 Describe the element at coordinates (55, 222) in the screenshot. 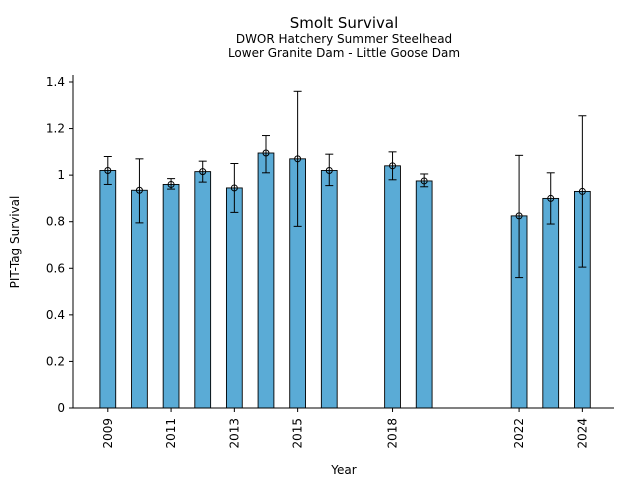

I see `y-tick-label: 0.8` at that location.